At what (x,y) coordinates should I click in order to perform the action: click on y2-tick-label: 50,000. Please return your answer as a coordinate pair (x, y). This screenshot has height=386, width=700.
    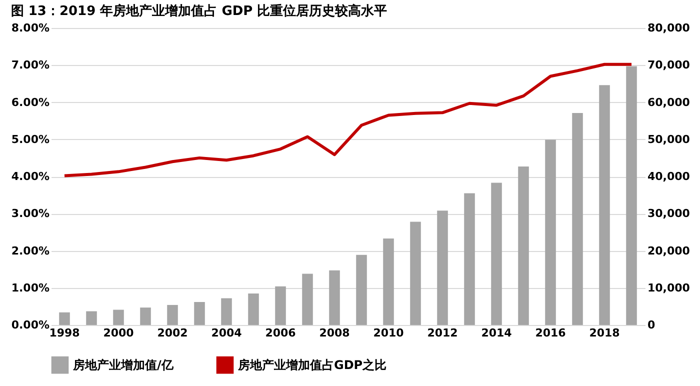
    Looking at the image, I should click on (669, 139).